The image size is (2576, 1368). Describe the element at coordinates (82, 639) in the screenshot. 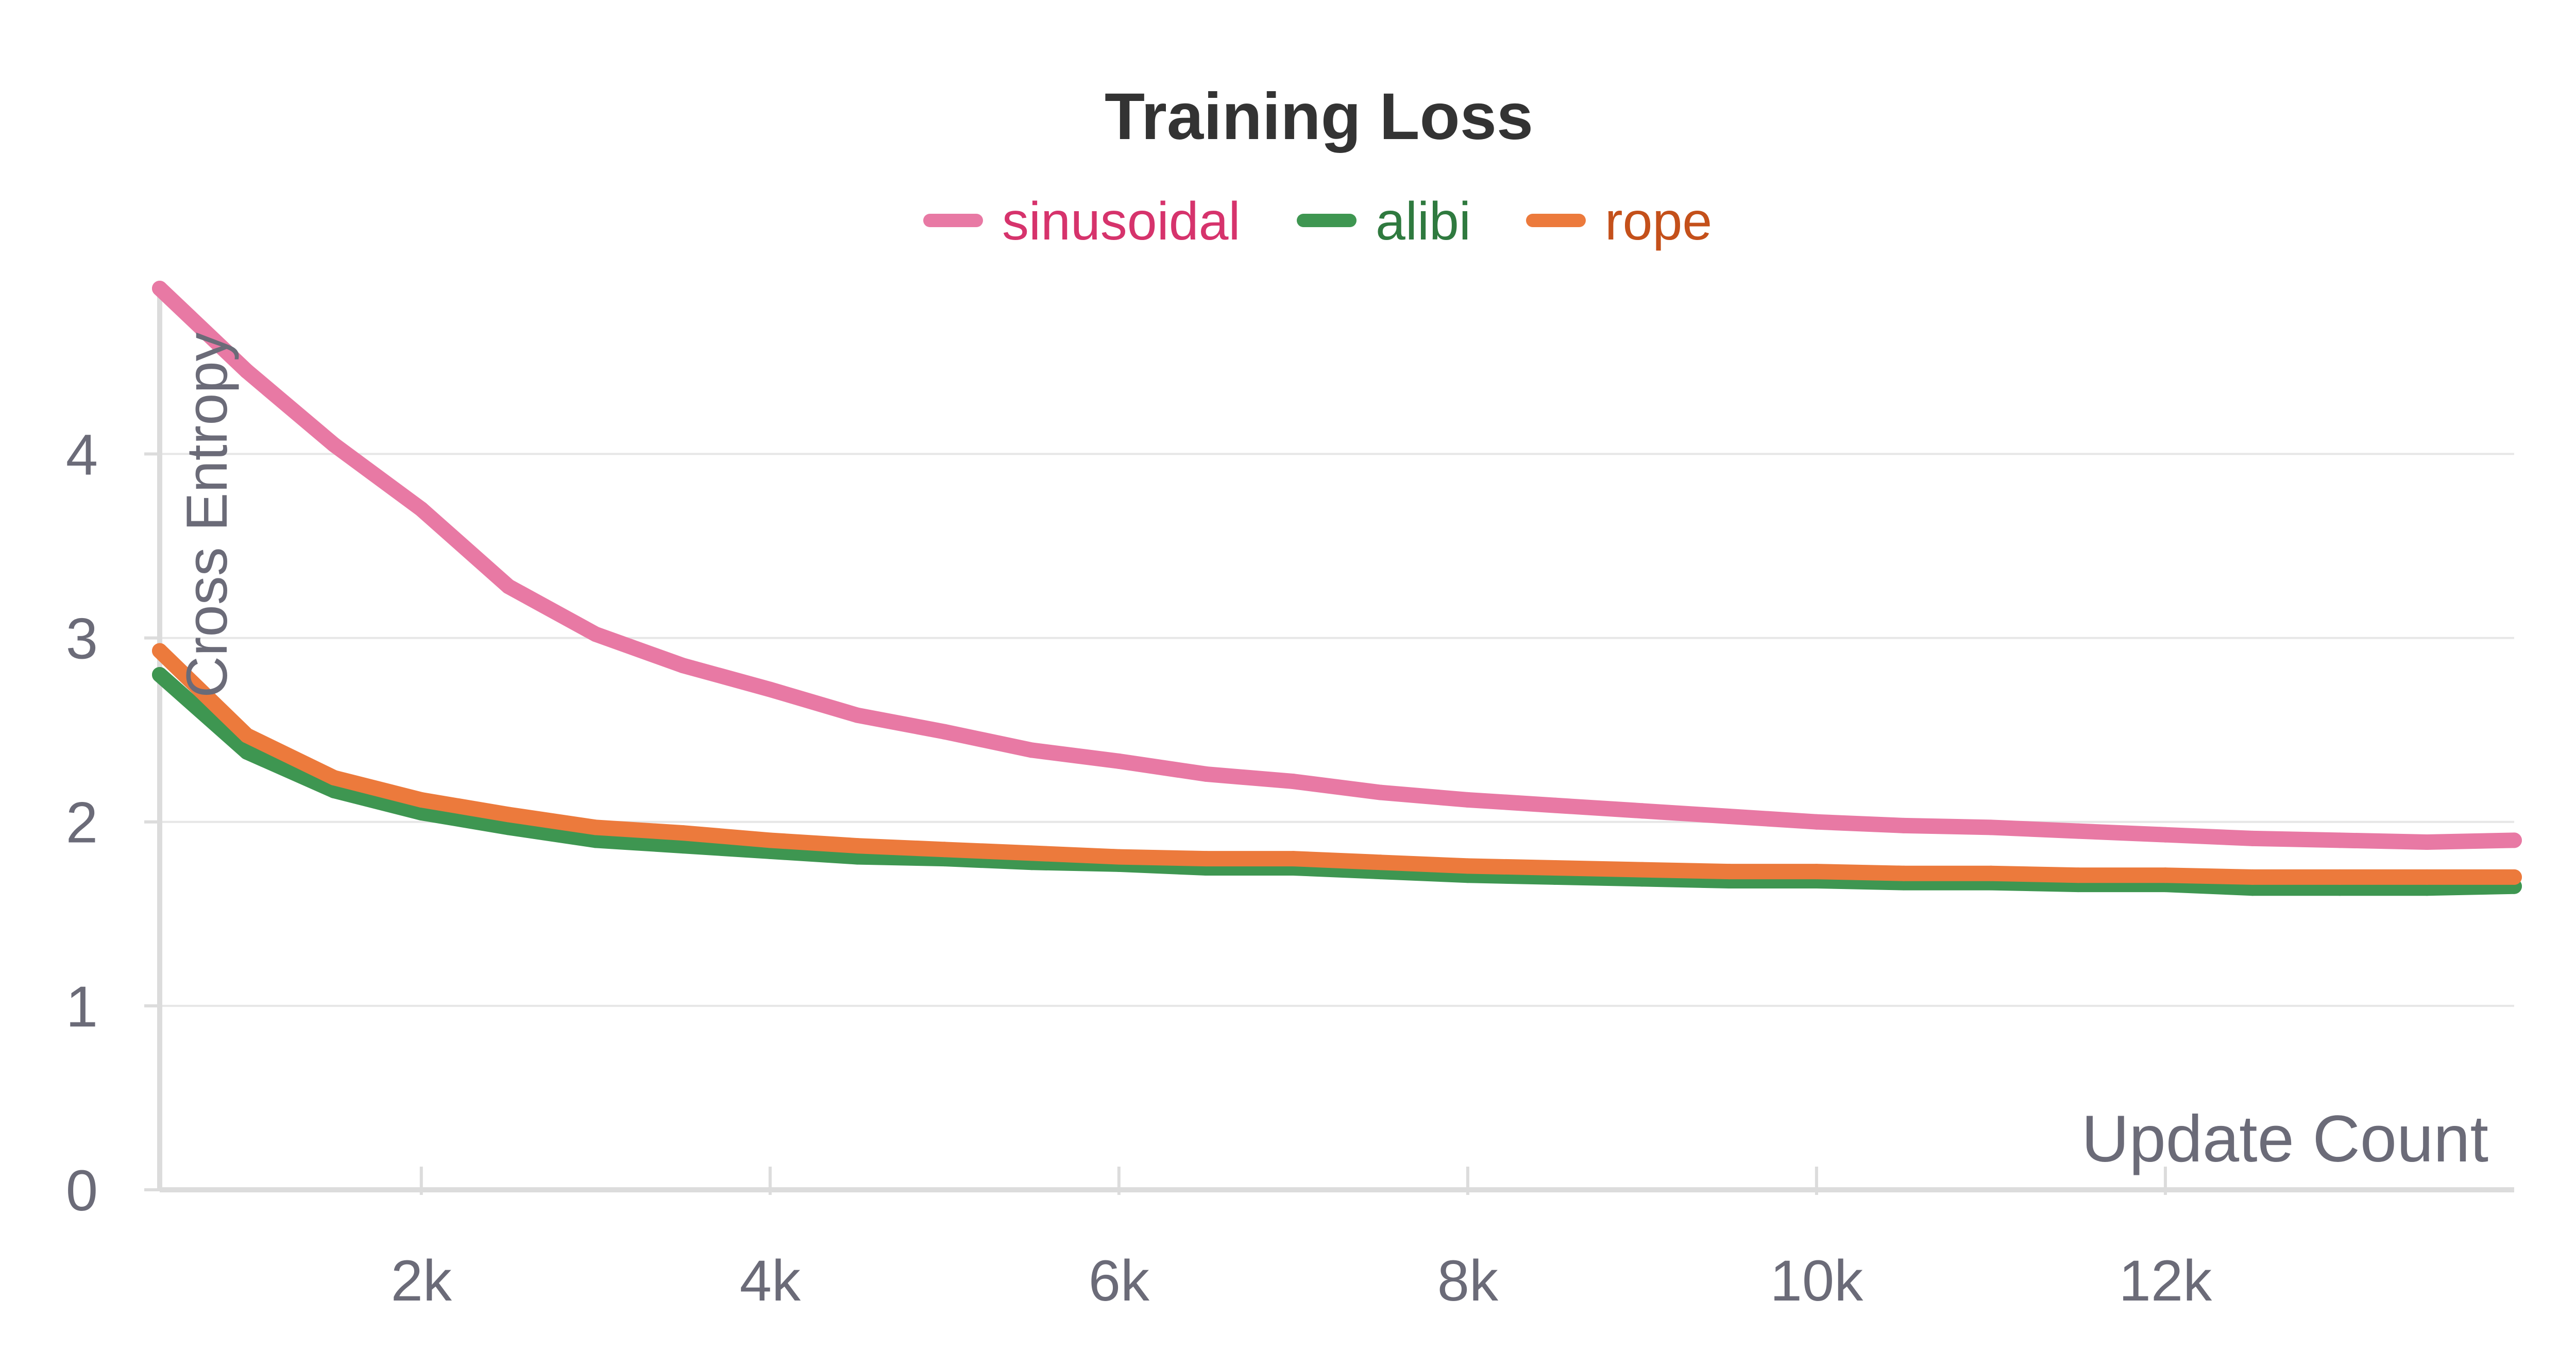

I see `y-tick-label: 3` at that location.